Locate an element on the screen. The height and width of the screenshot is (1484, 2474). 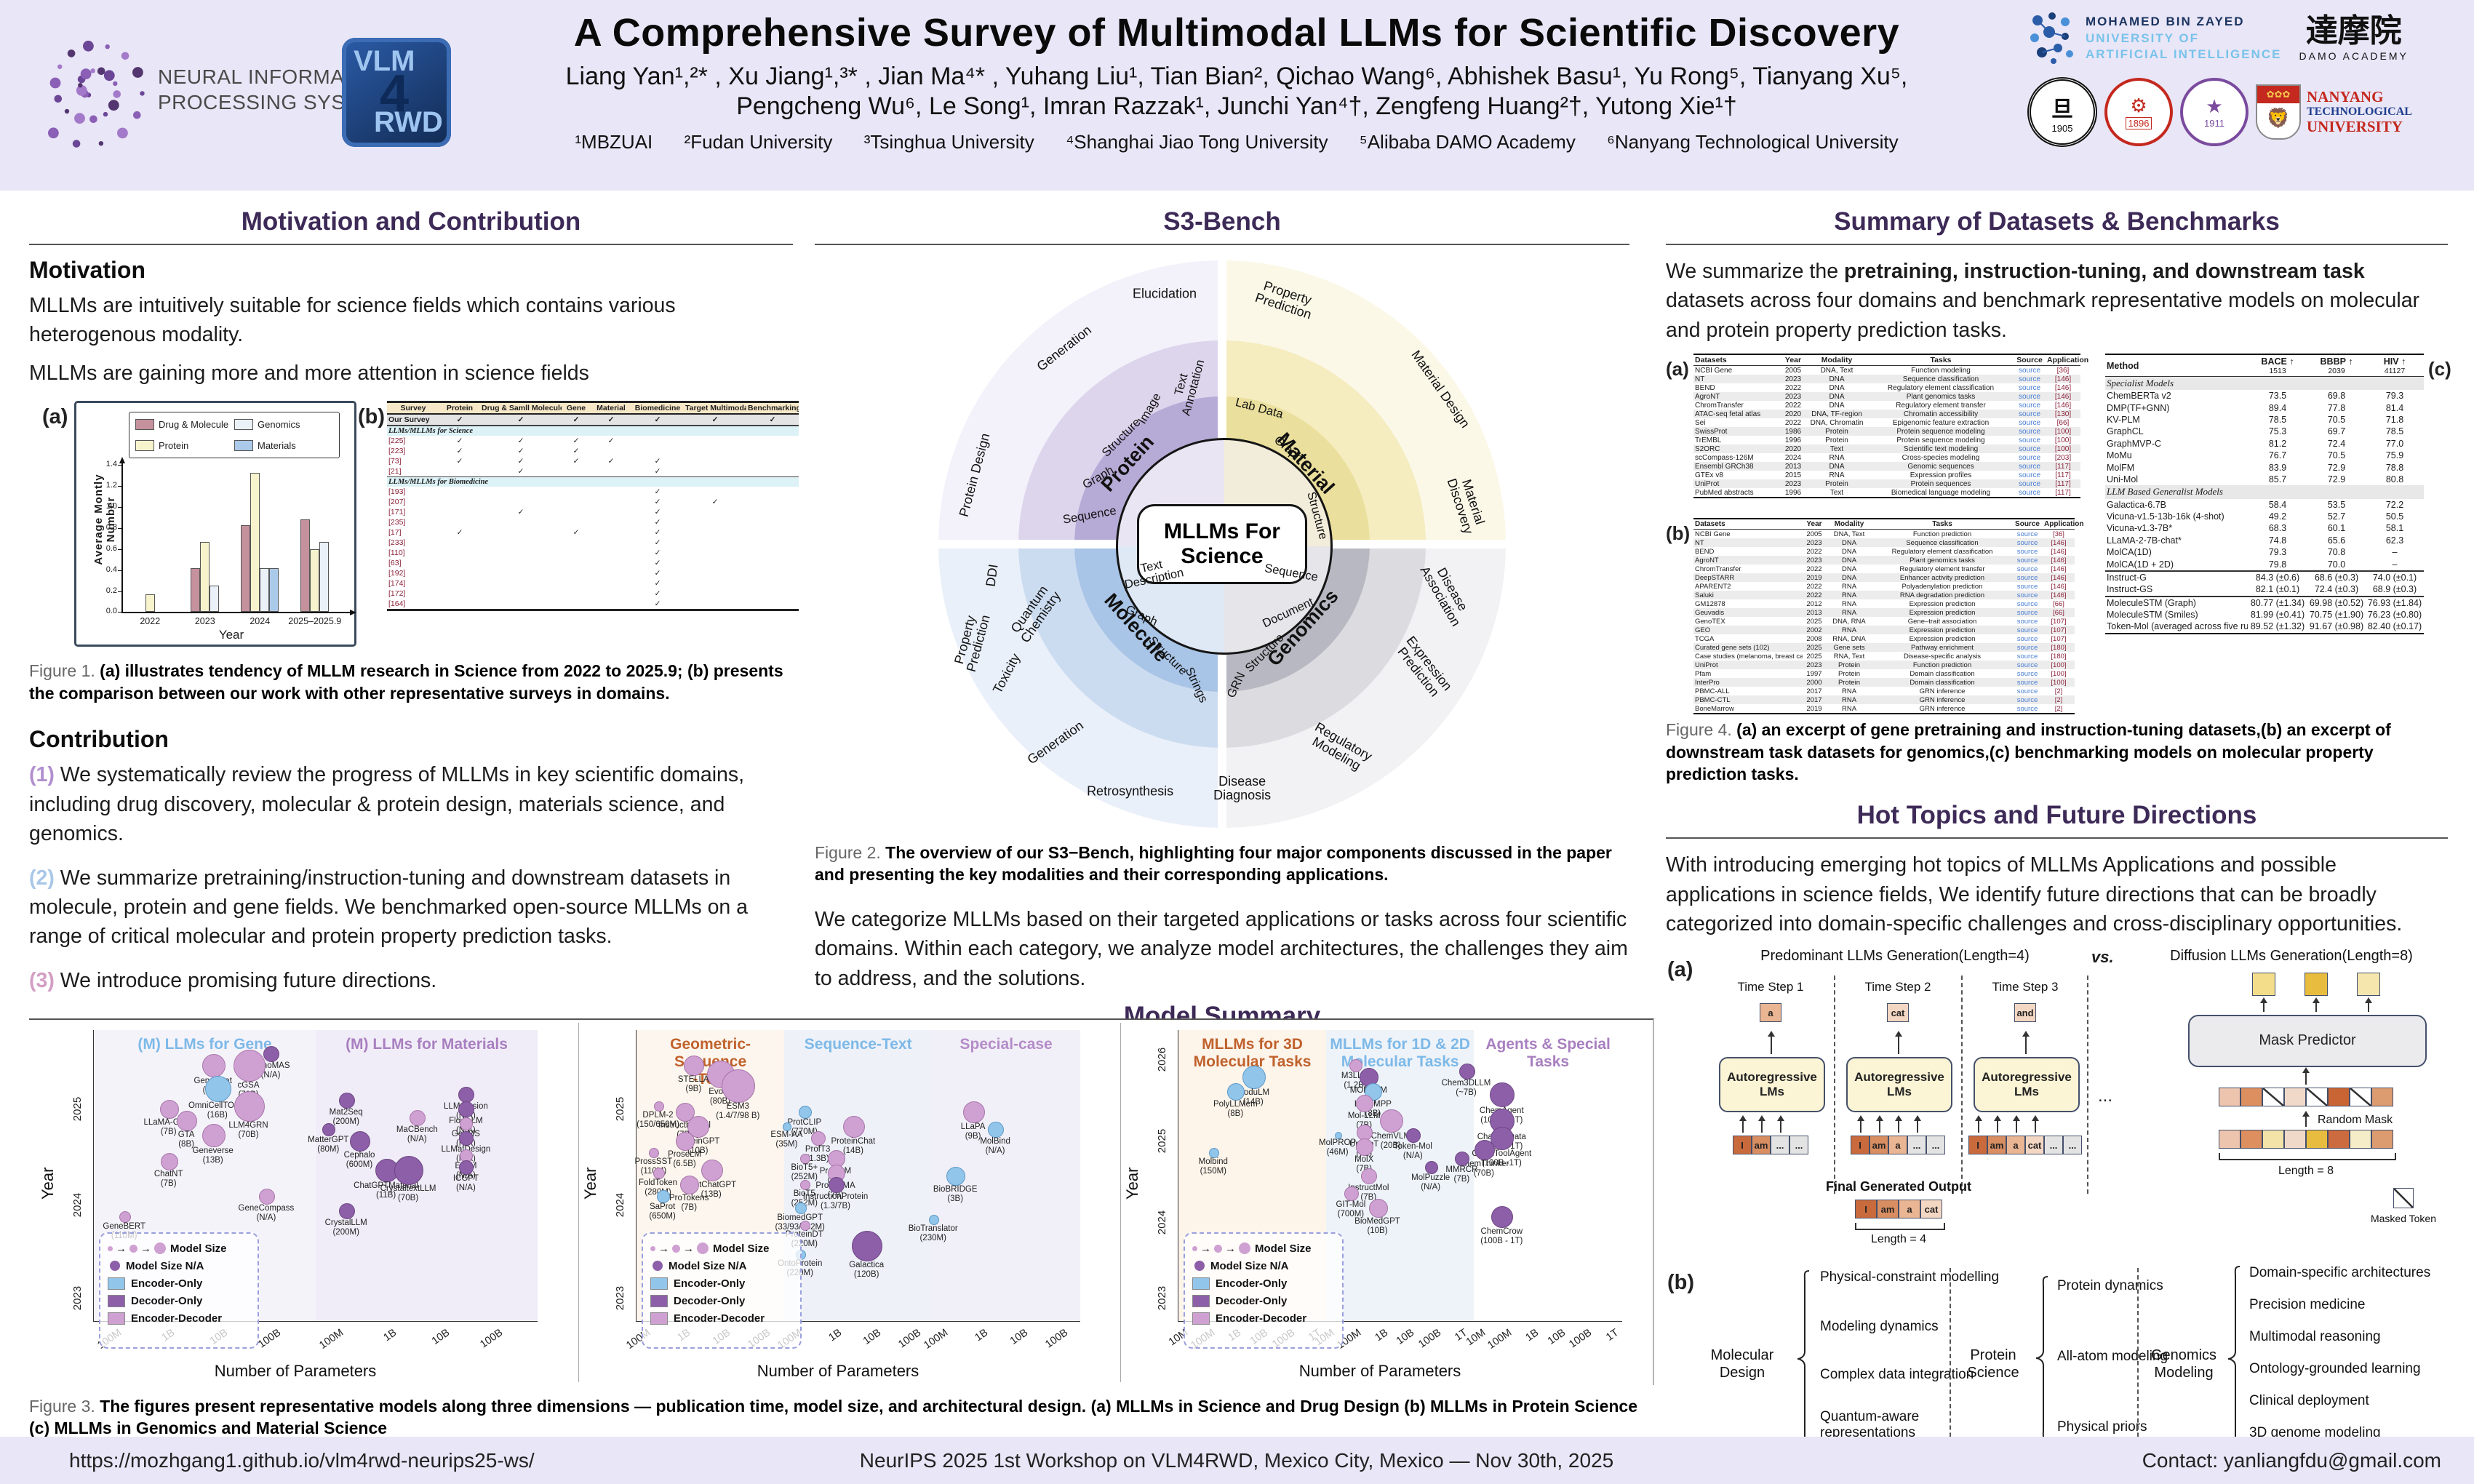
table-cell: Protein is located at coordinates (1849, 665).